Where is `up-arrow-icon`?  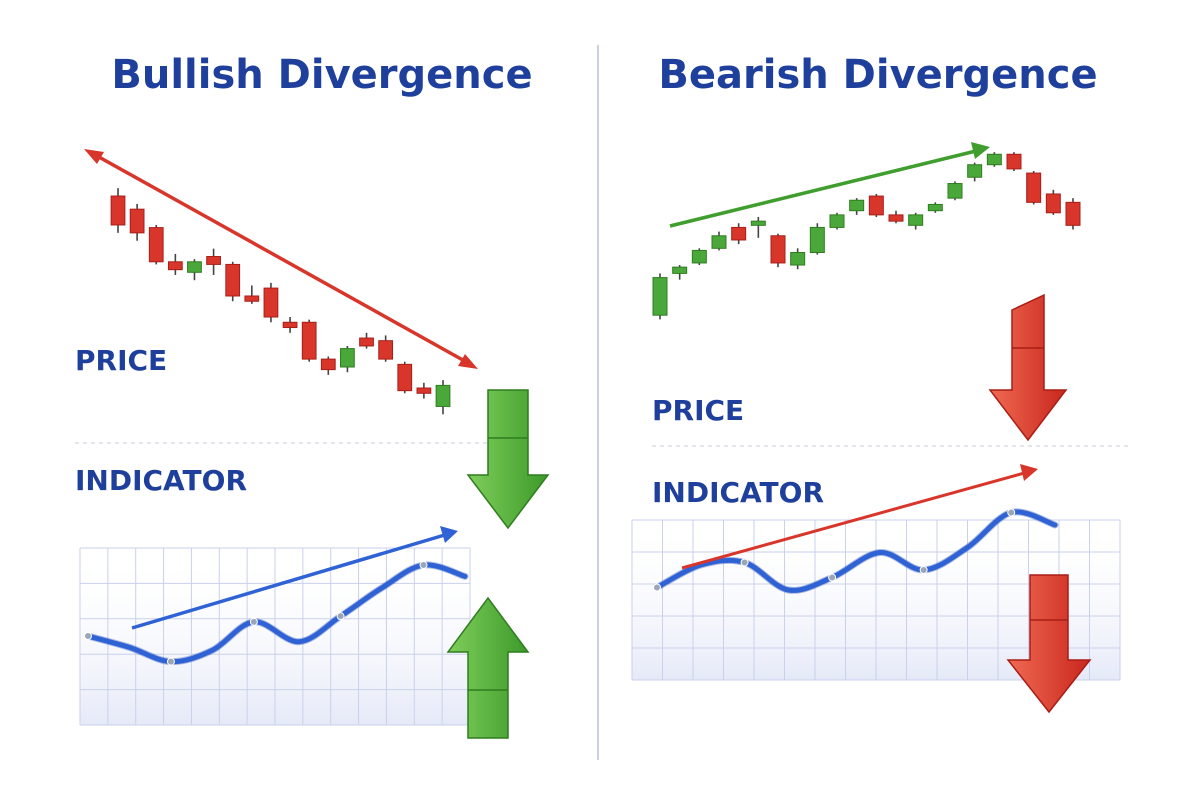 up-arrow-icon is located at coordinates (488, 667).